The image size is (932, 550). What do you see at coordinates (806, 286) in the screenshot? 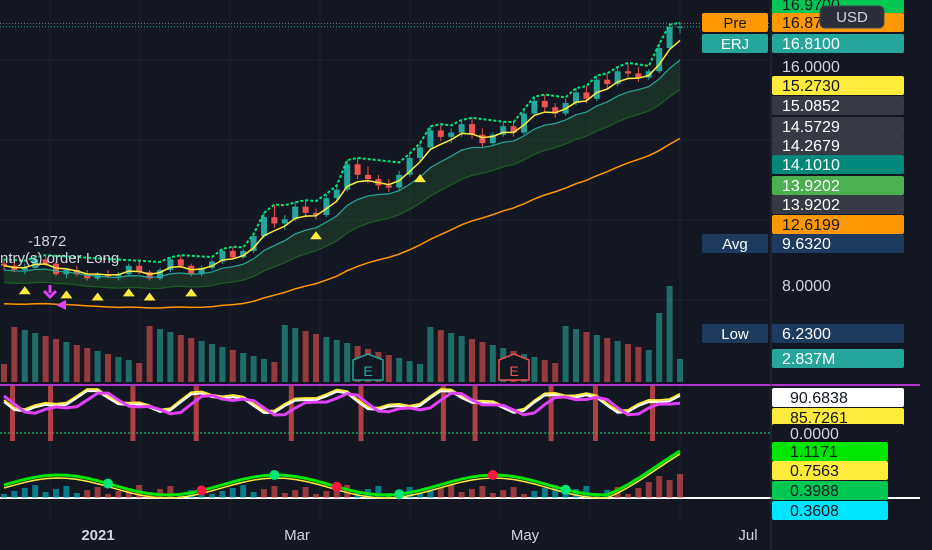
I see `price-tick-1: 8.0000` at bounding box center [806, 286].